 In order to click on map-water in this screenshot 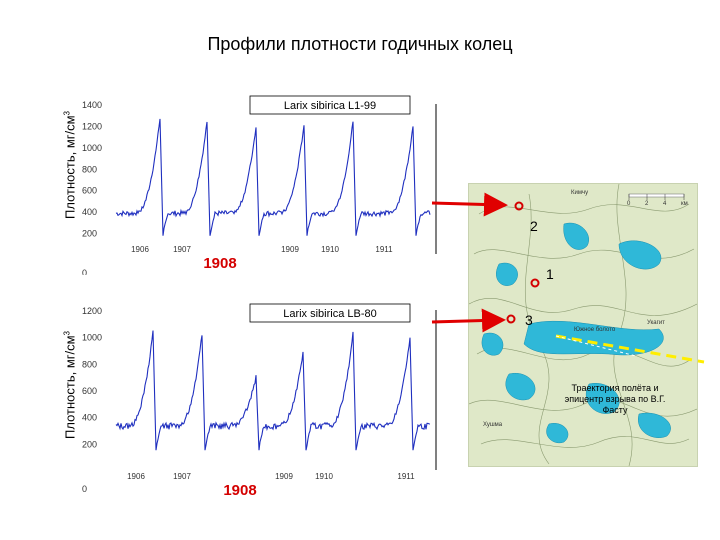, I will do `click(576, 333)`.